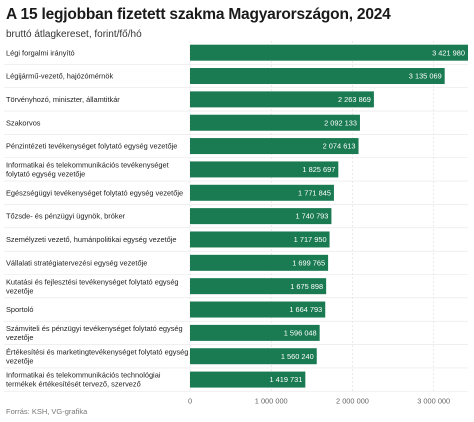 The height and width of the screenshot is (422, 474). Describe the element at coordinates (63, 99) in the screenshot. I see `category-label: Törvényhozó, miniszter, államtitkár` at that location.